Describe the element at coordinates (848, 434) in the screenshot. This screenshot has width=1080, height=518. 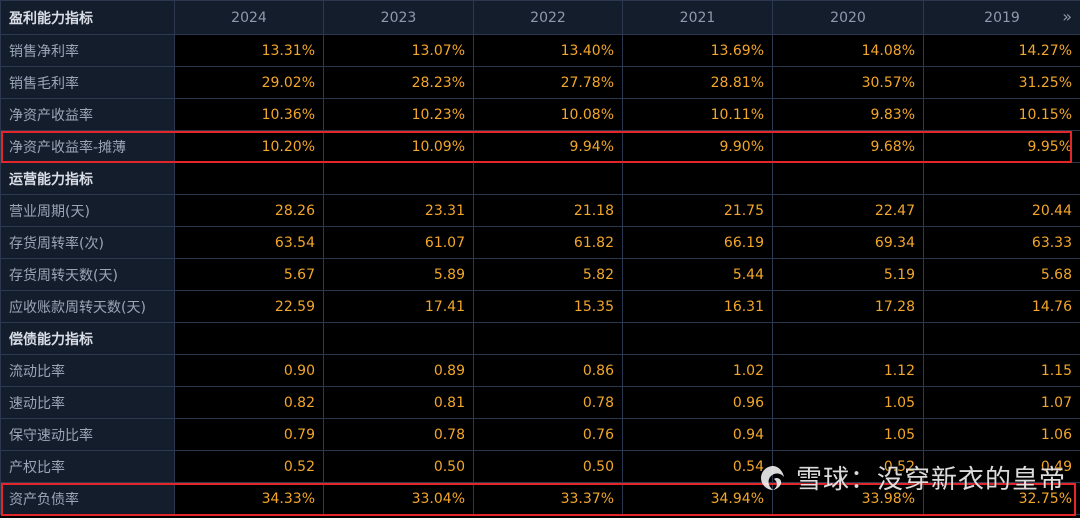
I see `value-cell: 1.05` at that location.